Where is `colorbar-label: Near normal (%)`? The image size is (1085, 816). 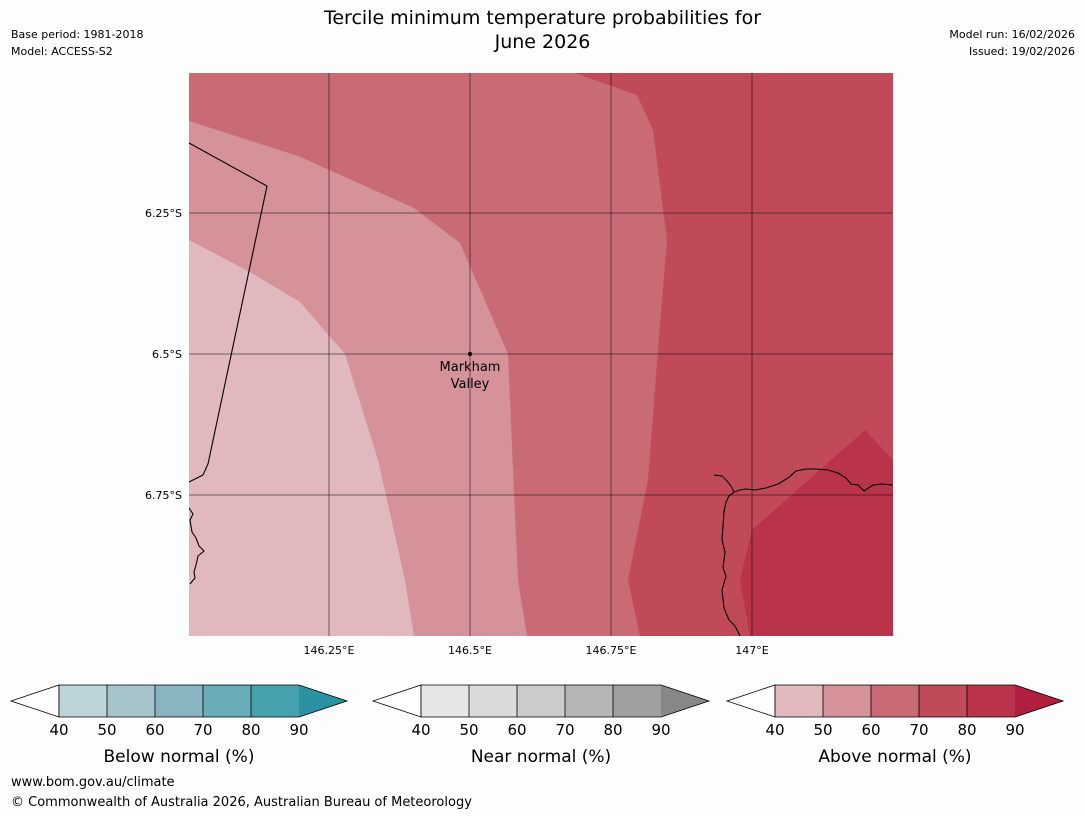
colorbar-label: Near normal (%) is located at coordinates (541, 757).